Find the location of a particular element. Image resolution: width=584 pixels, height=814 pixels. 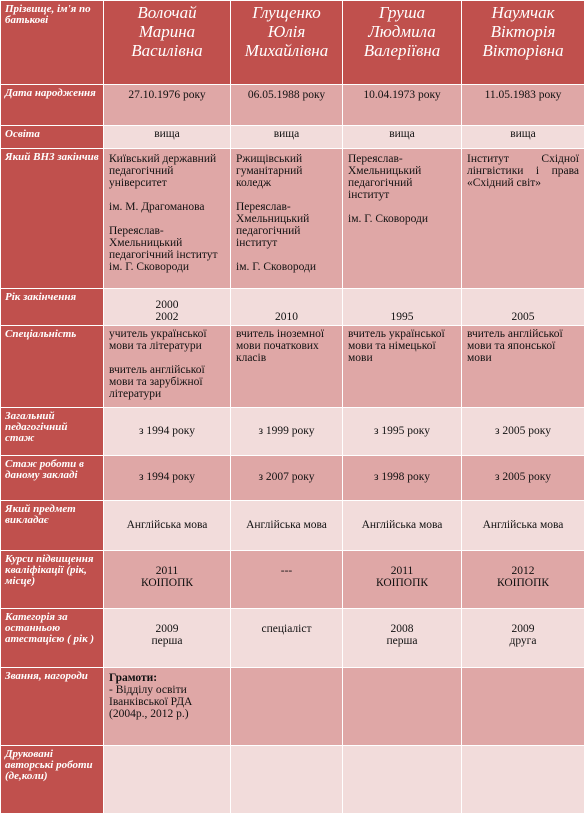

name-line: Наумчак is located at coordinates (523, 12).